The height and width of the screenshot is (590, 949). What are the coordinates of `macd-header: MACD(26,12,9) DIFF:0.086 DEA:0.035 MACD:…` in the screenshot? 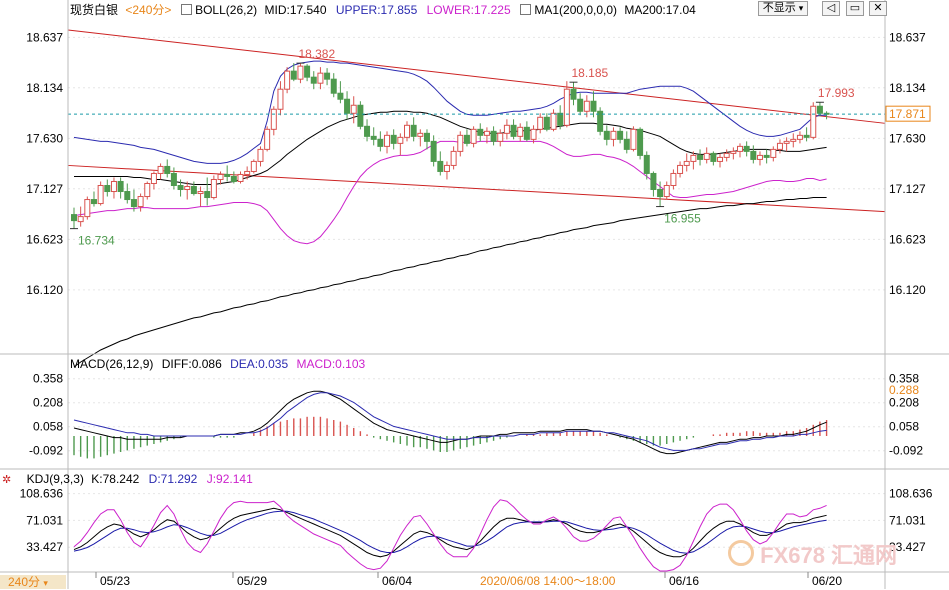 It's located at (217, 364).